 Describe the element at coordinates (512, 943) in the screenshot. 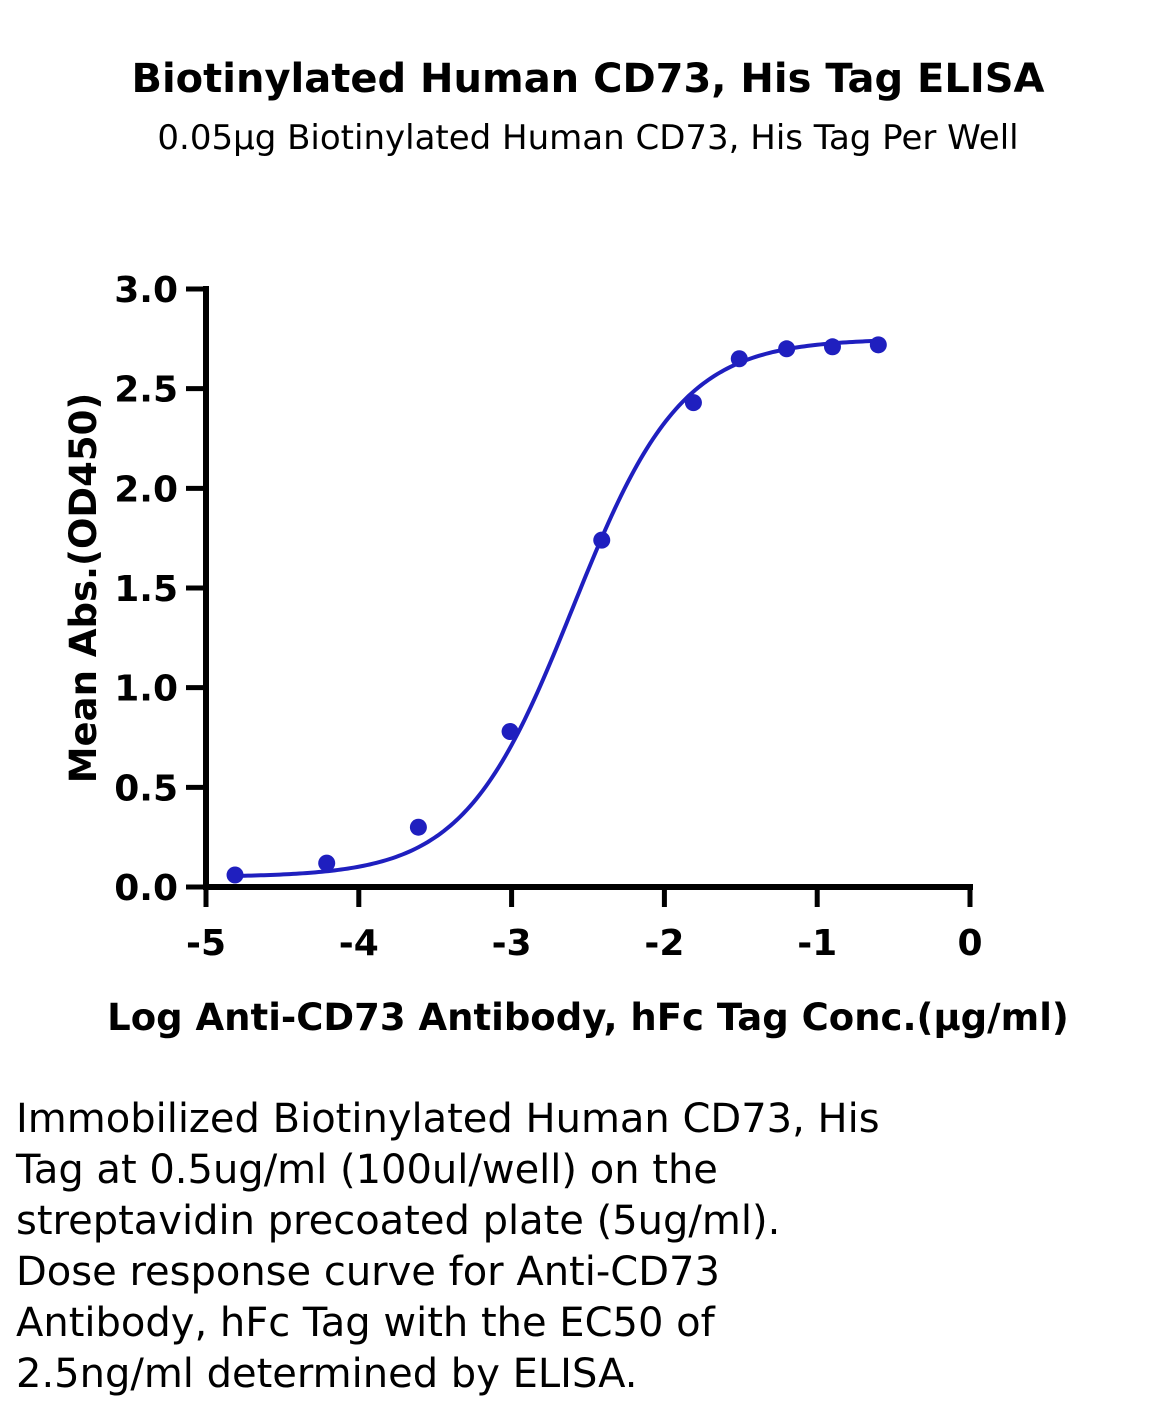

I see `x-tick-label: -3` at that location.